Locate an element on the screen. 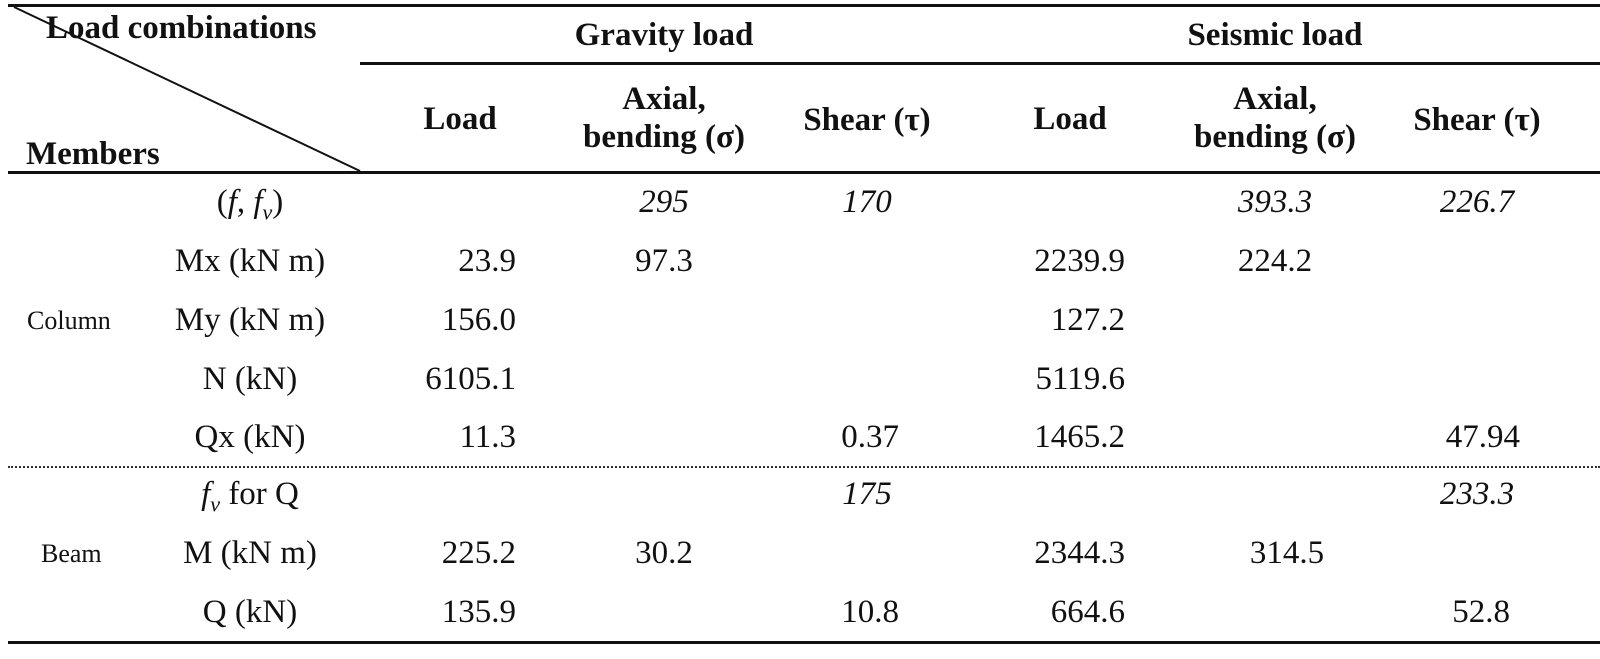  cell-allowable: 295 is located at coordinates (664, 202).